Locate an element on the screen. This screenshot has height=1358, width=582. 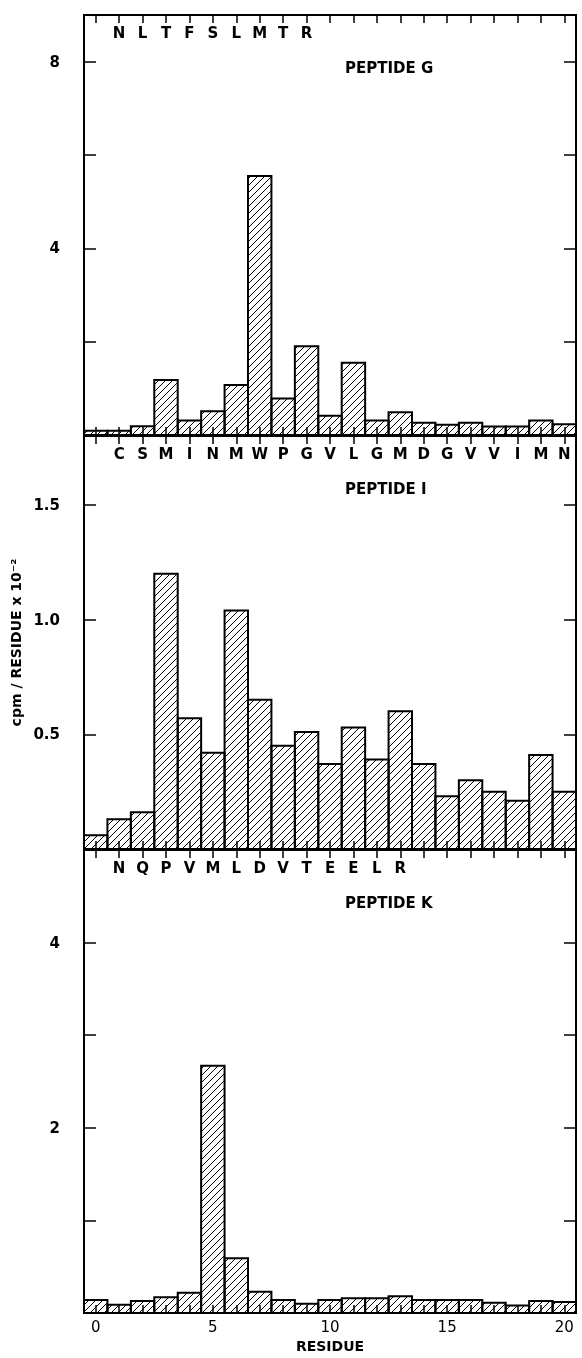
y-axis-title: cpm / RESIDUE x 10⁻² is located at coordinates (15, 642).